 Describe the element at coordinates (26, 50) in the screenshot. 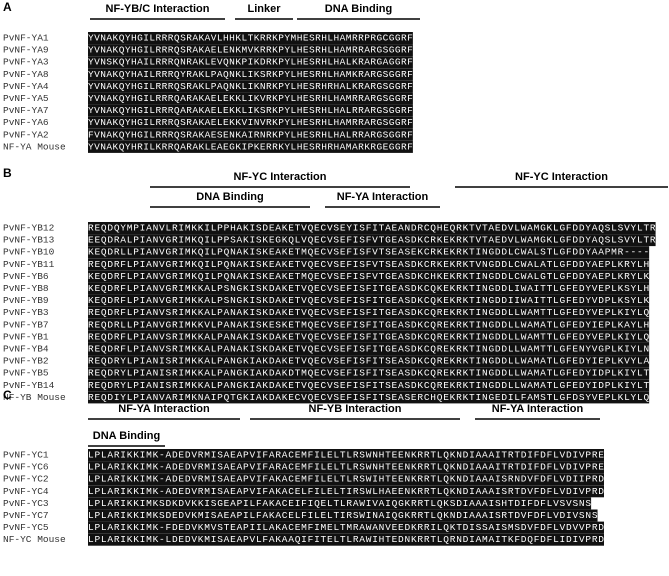

I see `sequence-name: PvNF-YA9` at that location.